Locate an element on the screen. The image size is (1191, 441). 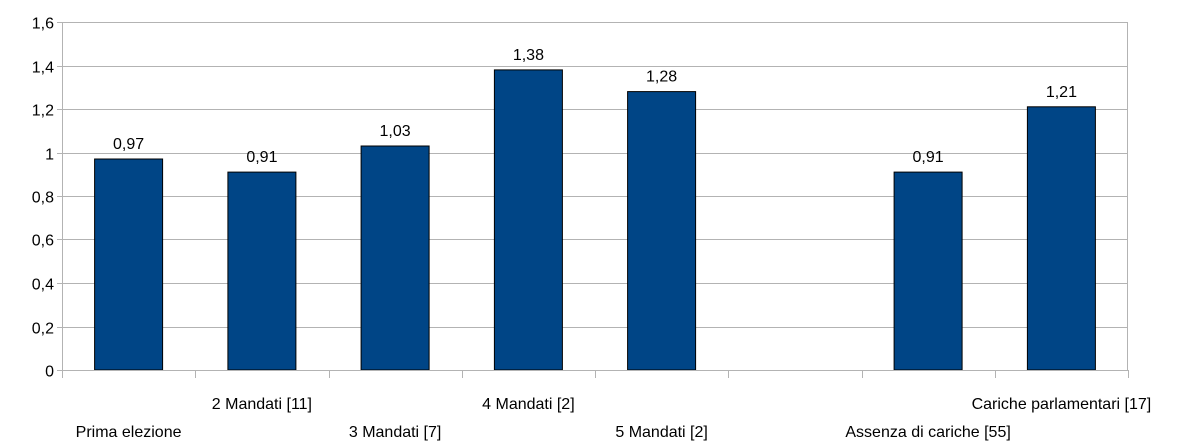
y-tick-label: 1,4 is located at coordinates (43, 68).